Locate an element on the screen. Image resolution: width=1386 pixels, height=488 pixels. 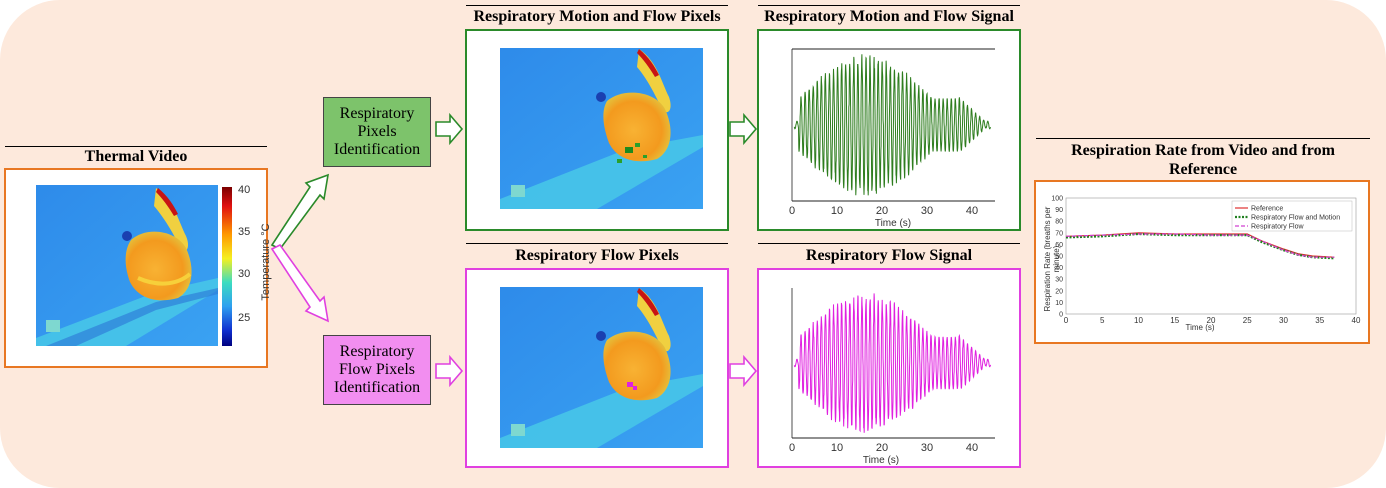
flow-pixels-title-rule is located at coordinates (597, 243).